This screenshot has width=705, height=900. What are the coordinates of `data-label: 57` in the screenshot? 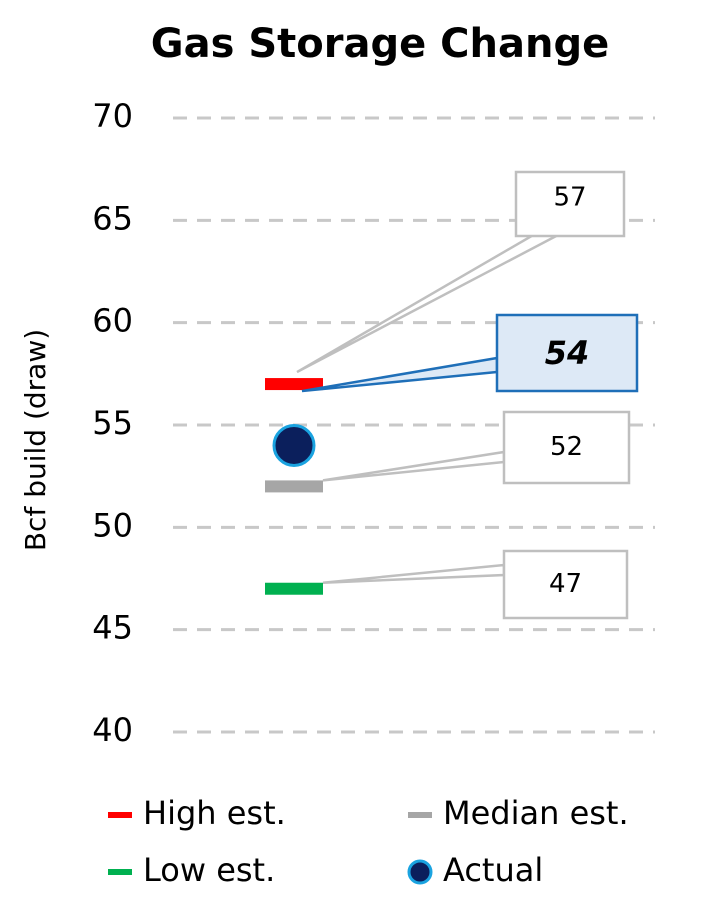 It's located at (569, 198).